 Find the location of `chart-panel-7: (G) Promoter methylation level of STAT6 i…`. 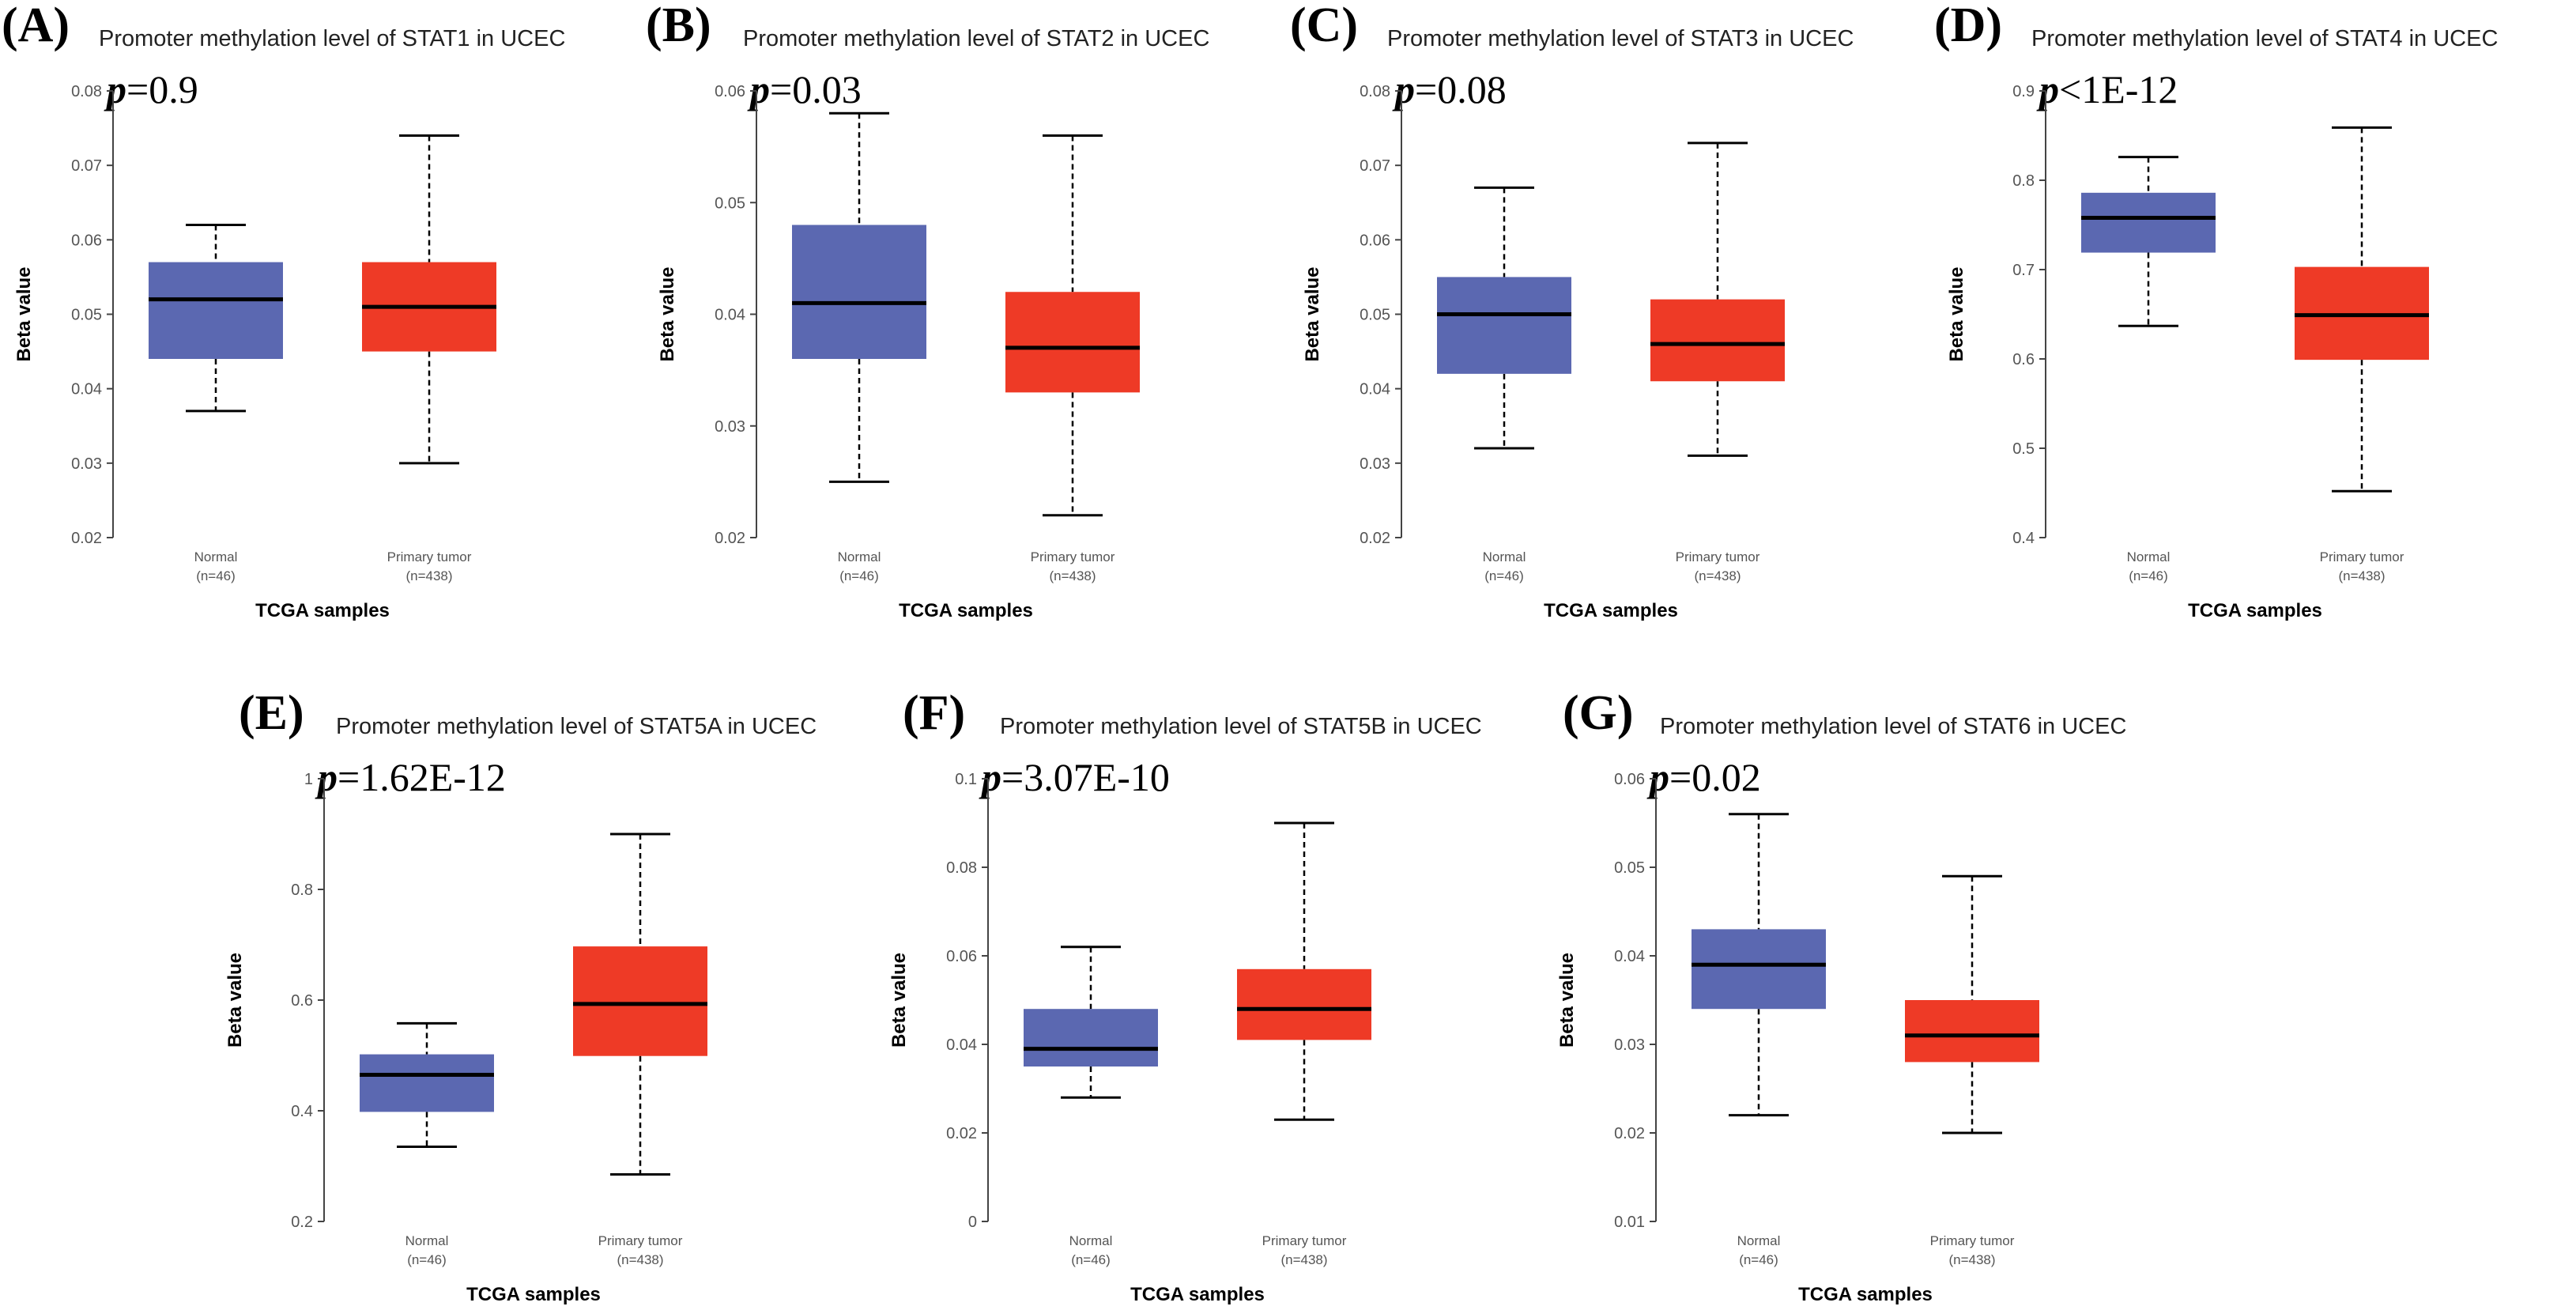

chart-panel-7: (G) Promoter methylation level of STAT6 i… is located at coordinates (1841, 996).